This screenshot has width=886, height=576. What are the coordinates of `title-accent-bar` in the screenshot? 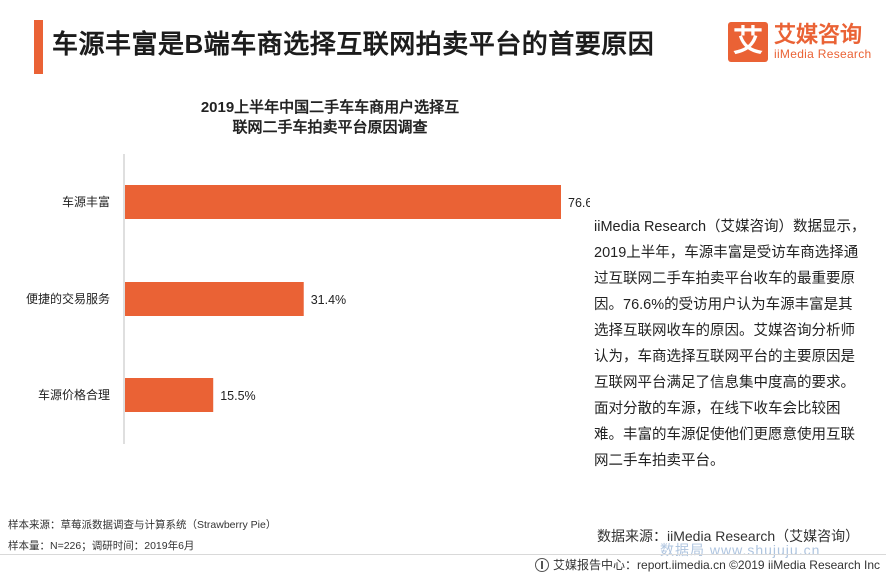 It's located at (38, 47).